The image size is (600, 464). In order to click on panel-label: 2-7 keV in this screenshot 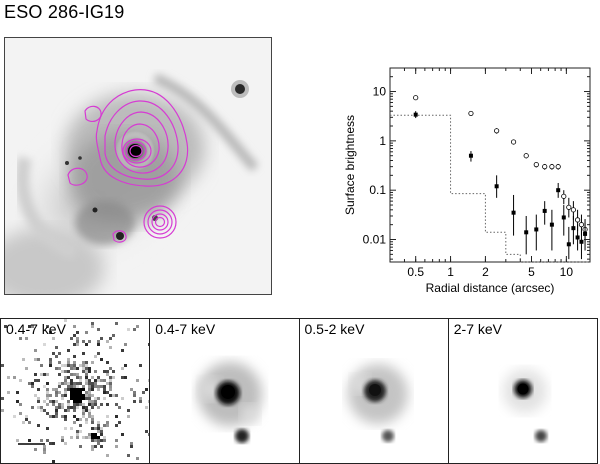, I will do `click(477, 329)`.